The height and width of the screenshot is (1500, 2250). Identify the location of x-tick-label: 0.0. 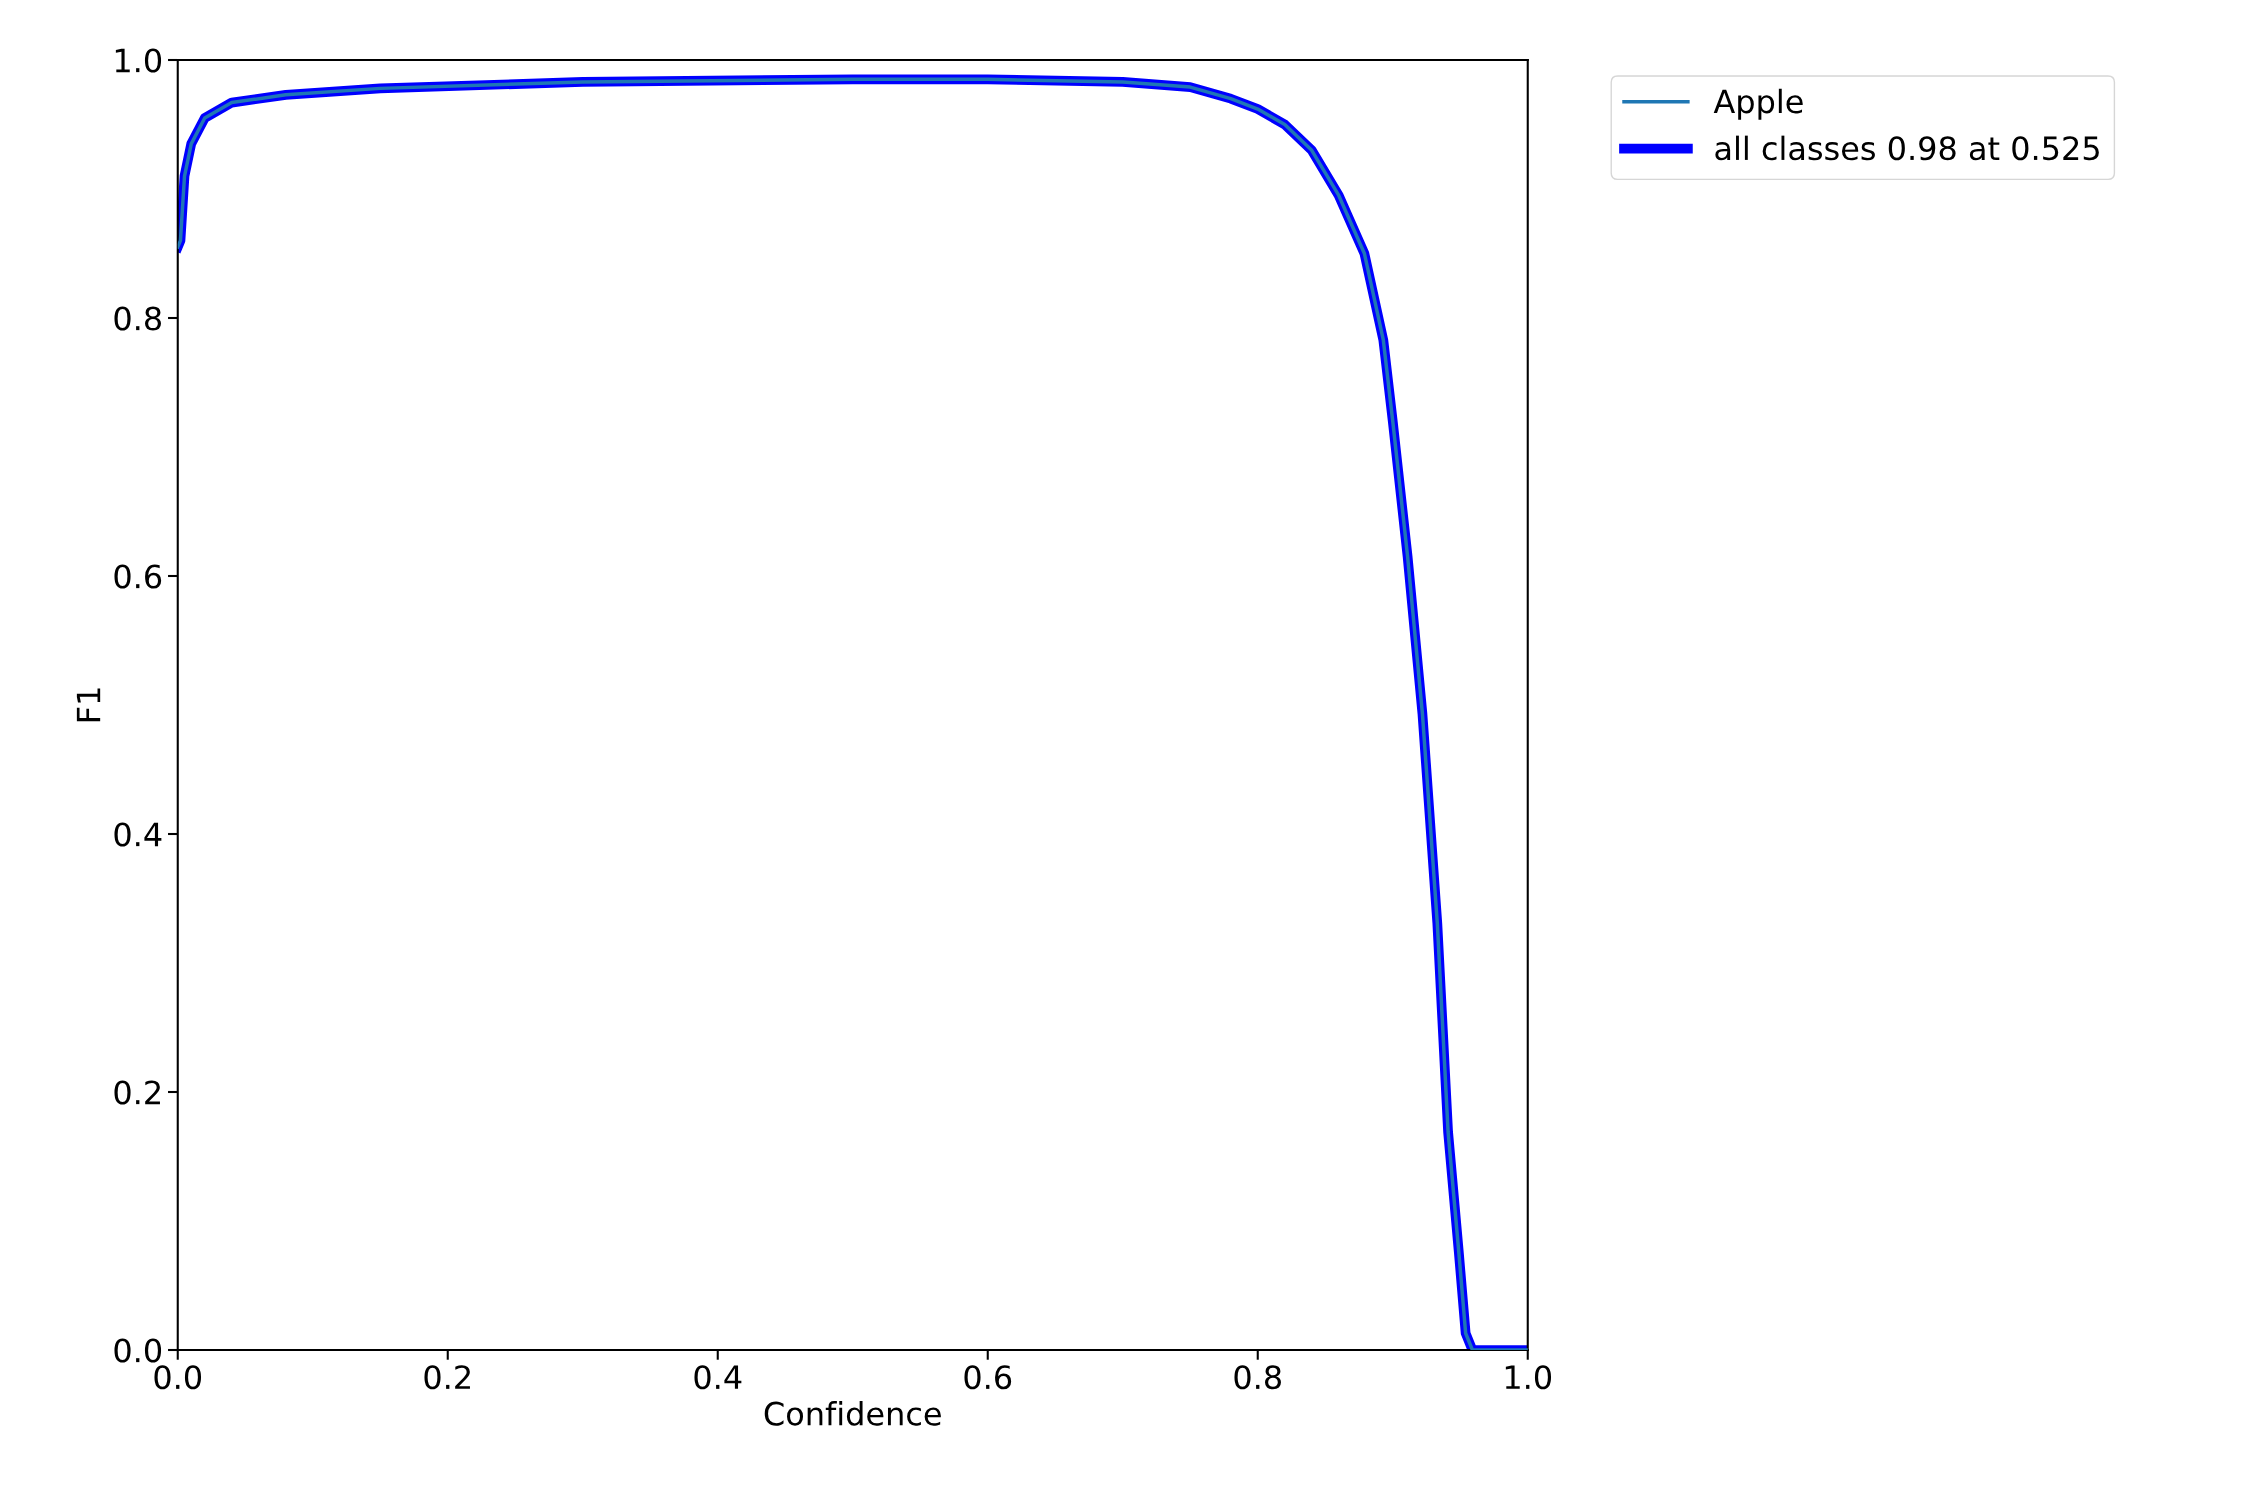
(178, 1377).